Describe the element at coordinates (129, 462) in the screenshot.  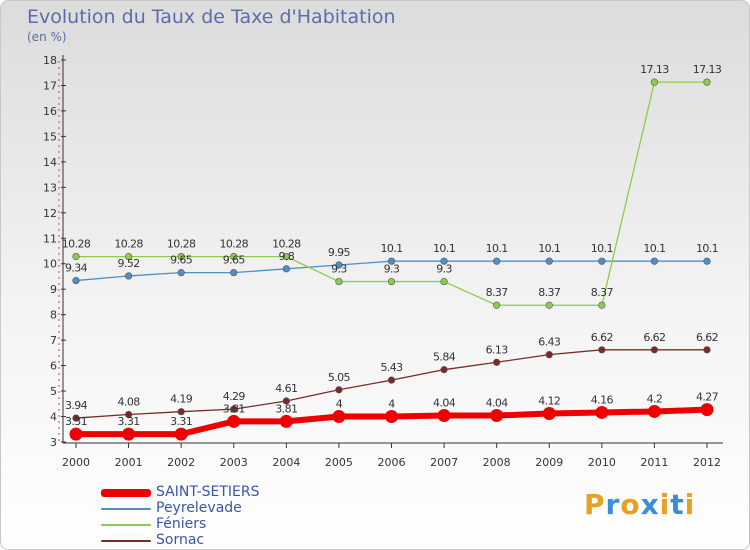
I see `x-tick-label: 2001` at that location.